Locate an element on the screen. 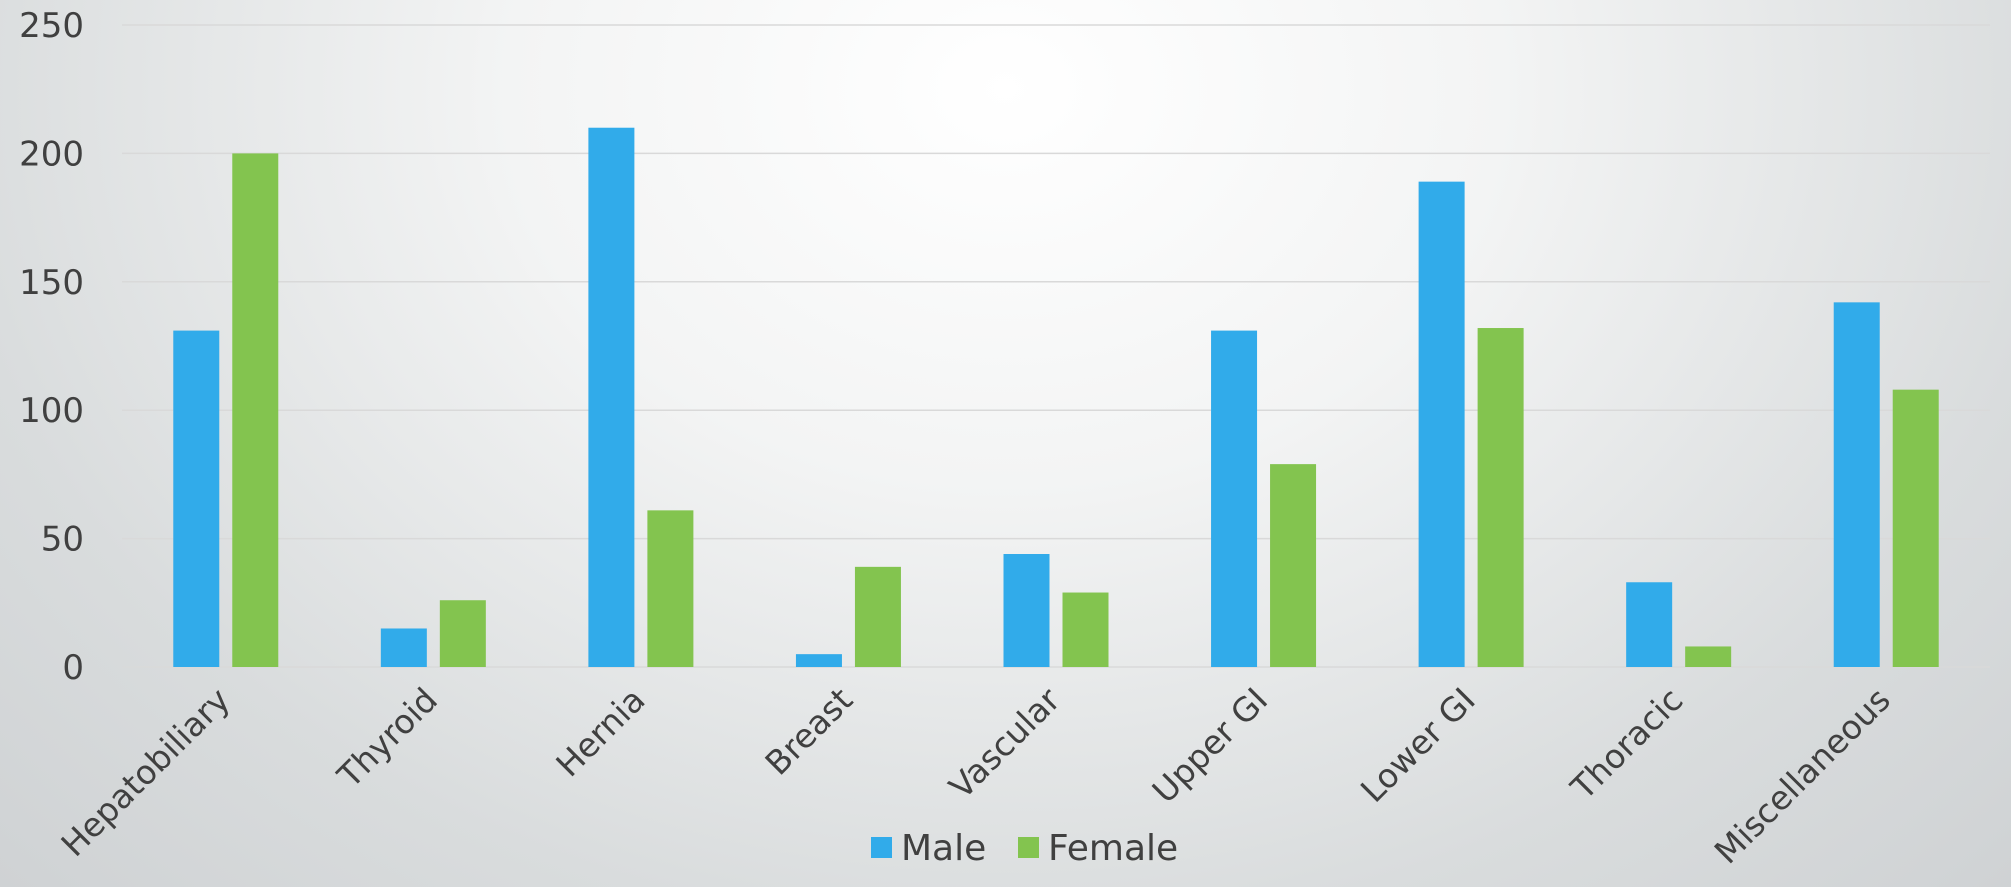 The height and width of the screenshot is (887, 2011). legend: Male Female is located at coordinates (1024, 848).